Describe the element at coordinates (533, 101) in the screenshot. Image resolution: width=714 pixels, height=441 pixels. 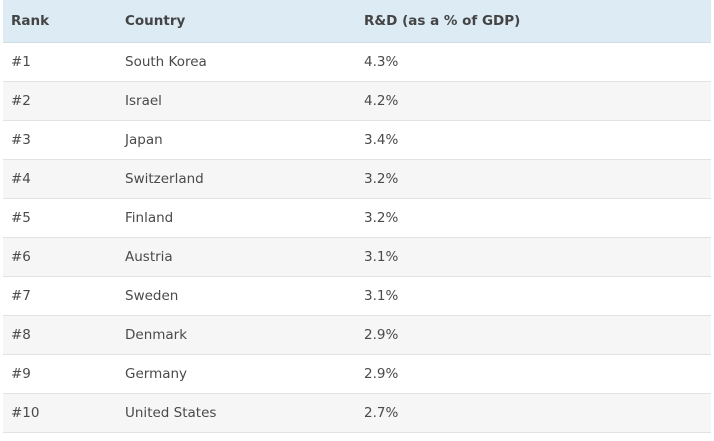
I see `table-cell: 4.2%` at that location.